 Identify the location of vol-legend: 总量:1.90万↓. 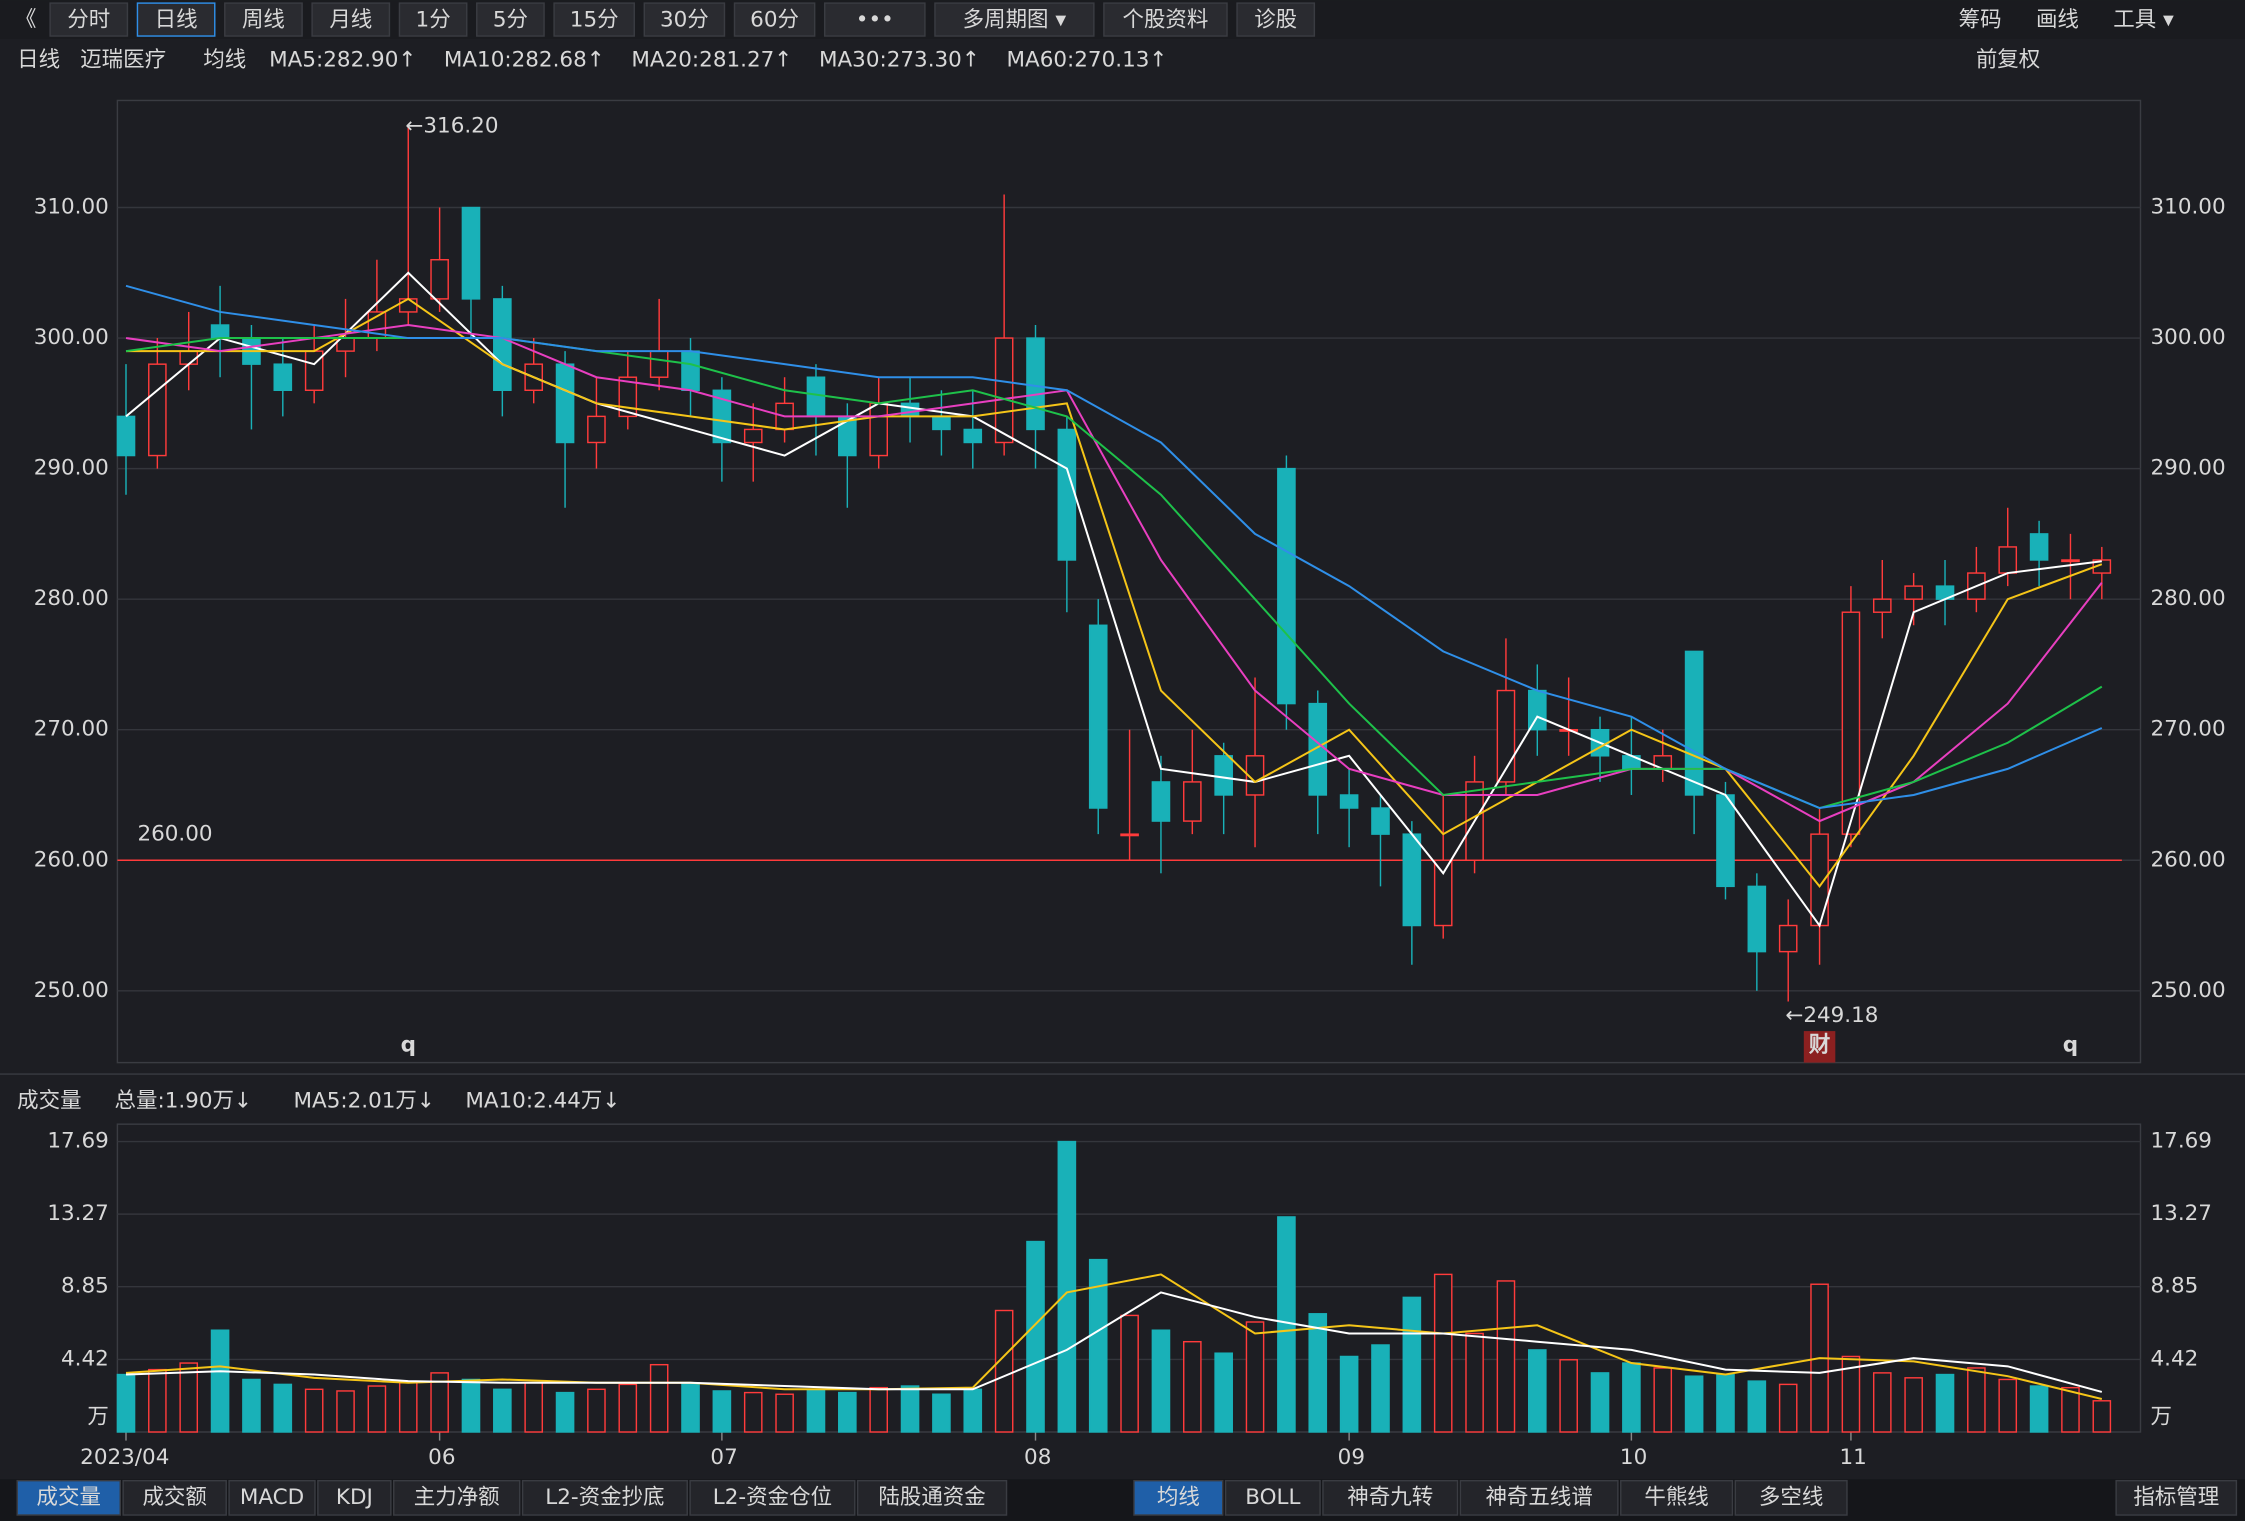
(183, 1100).